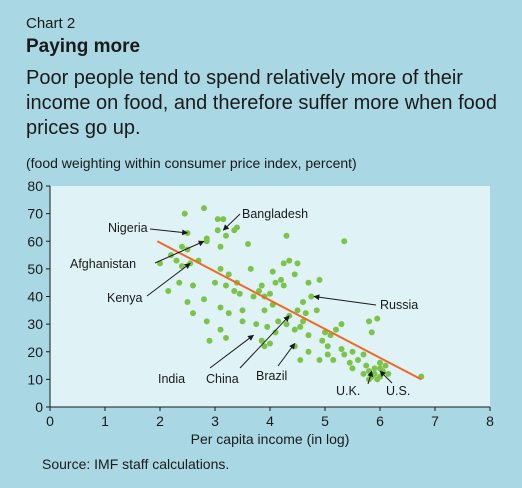 The height and width of the screenshot is (488, 522). What do you see at coordinates (270, 417) in the screenshot?
I see `x-axis: 0 1 2 3 4 5 6 7 8` at bounding box center [270, 417].